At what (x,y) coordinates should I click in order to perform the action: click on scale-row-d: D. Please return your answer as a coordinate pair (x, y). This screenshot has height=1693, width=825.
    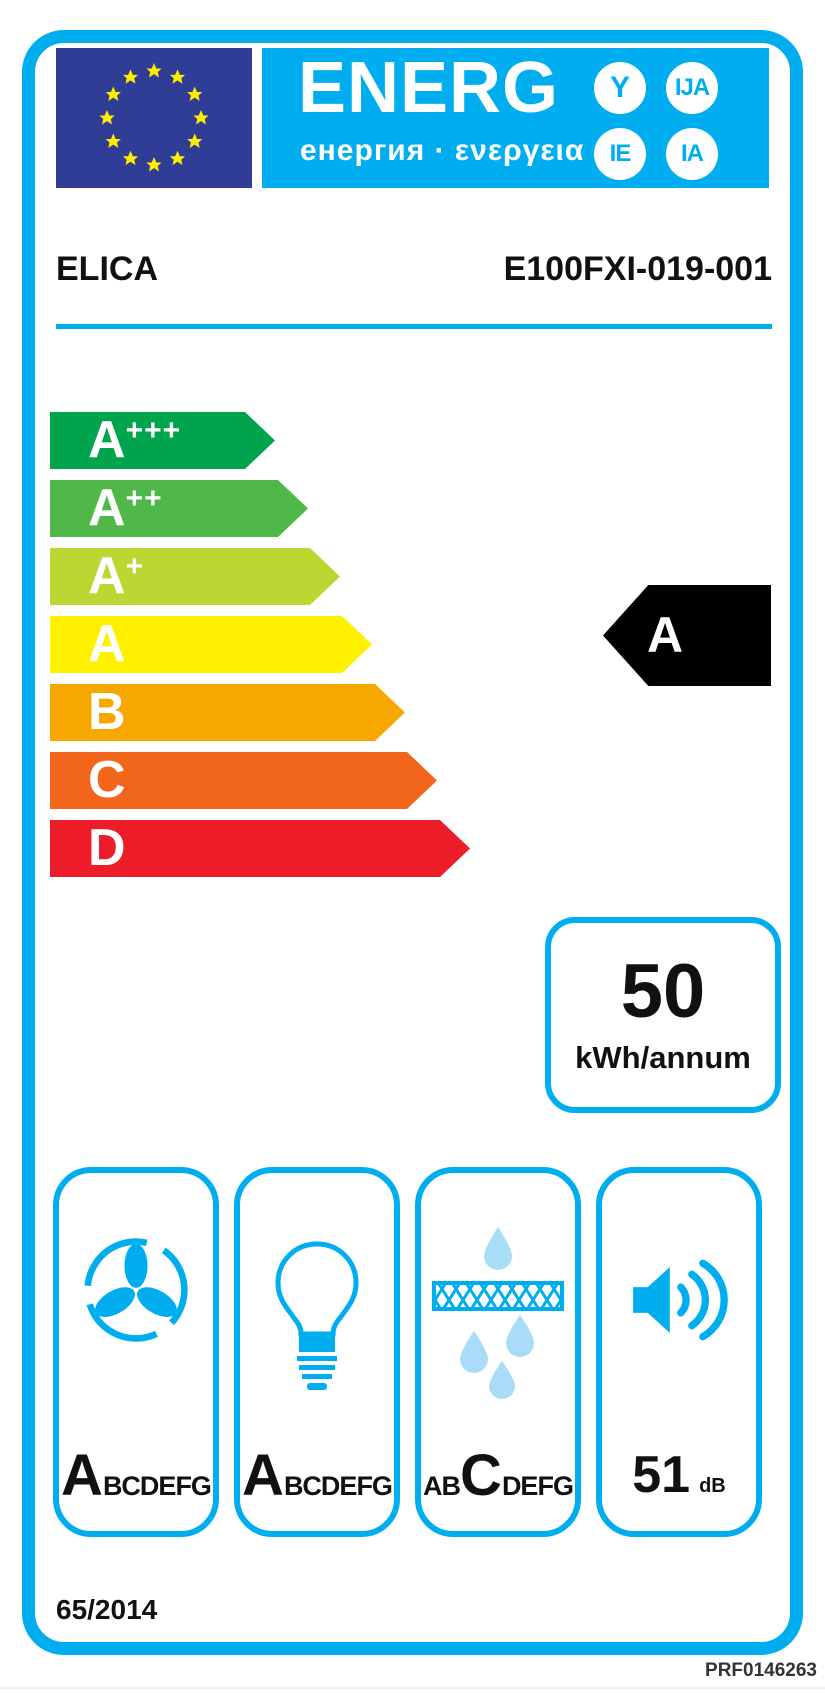
    Looking at the image, I should click on (260, 848).